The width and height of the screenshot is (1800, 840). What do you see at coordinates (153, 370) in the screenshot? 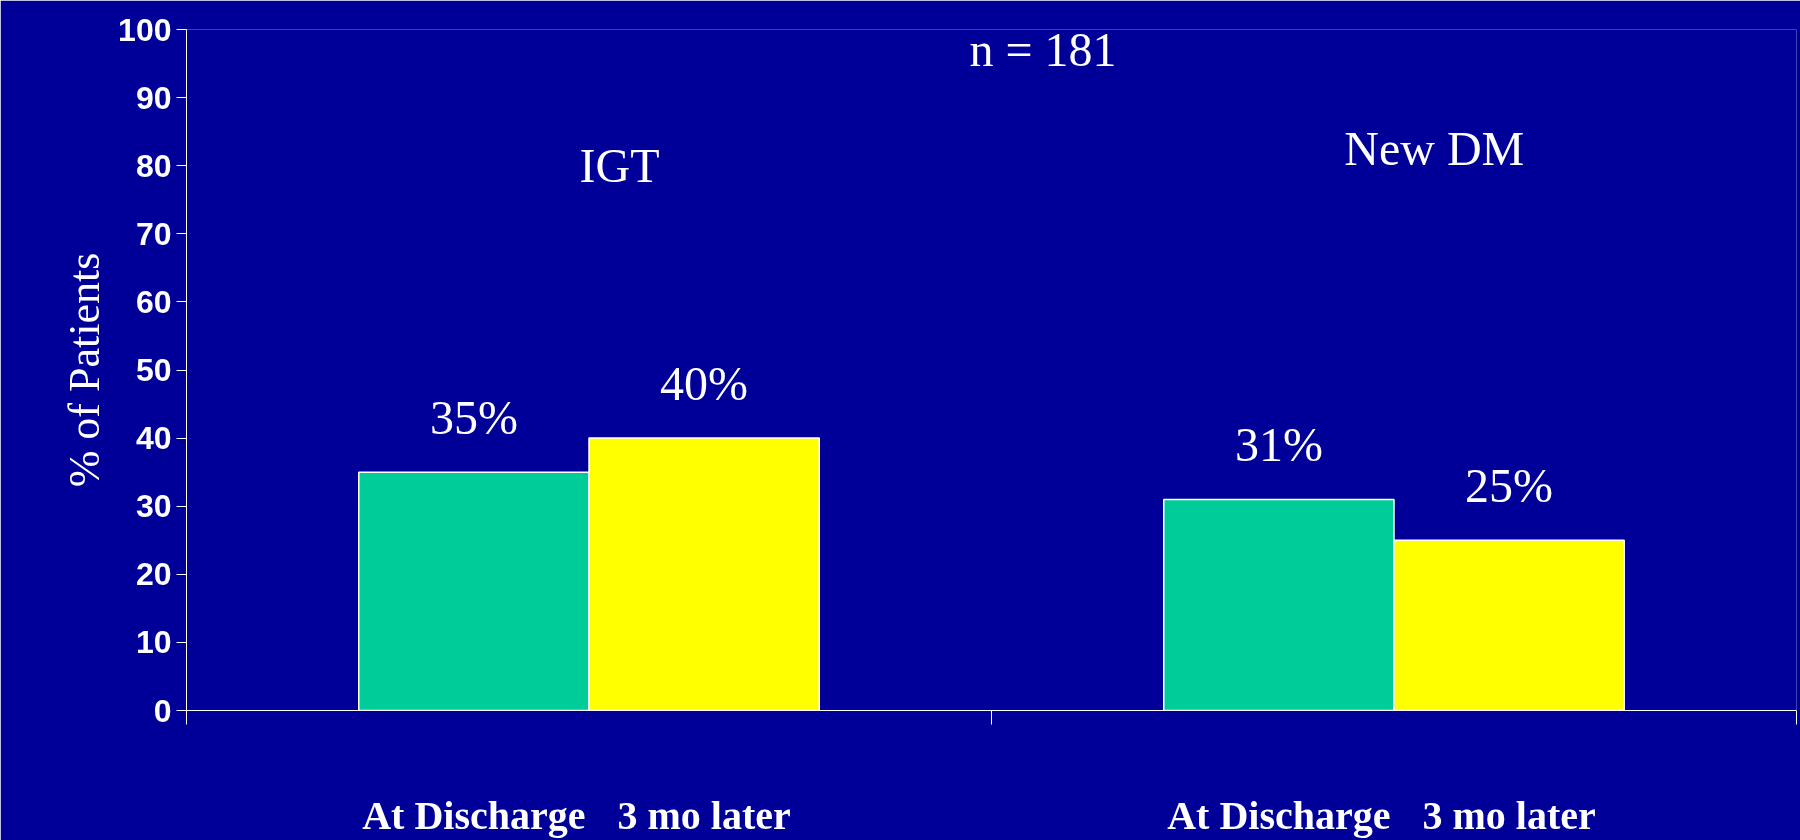
I see `y-tick-label: 50` at bounding box center [153, 370].